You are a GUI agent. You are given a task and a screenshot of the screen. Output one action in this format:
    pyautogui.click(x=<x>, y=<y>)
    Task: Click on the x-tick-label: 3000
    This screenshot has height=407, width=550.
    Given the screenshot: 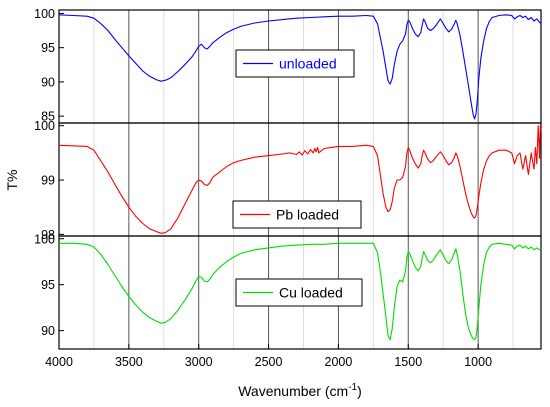 What is the action you would take?
    pyautogui.click(x=199, y=362)
    